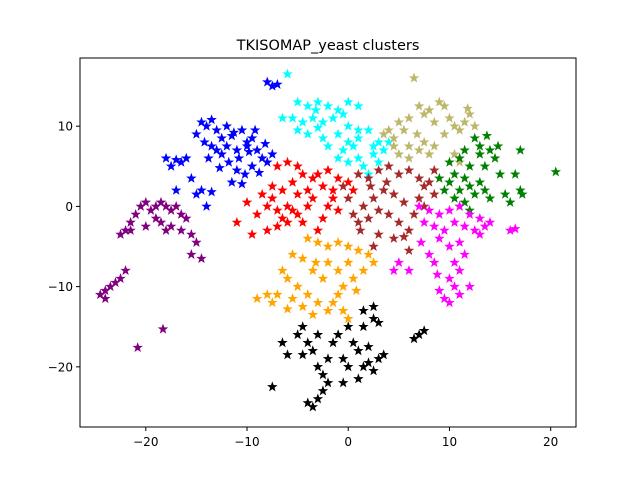 Image resolution: width=640 pixels, height=480 pixels. I want to click on x-tick-label: 10, so click(449, 442).